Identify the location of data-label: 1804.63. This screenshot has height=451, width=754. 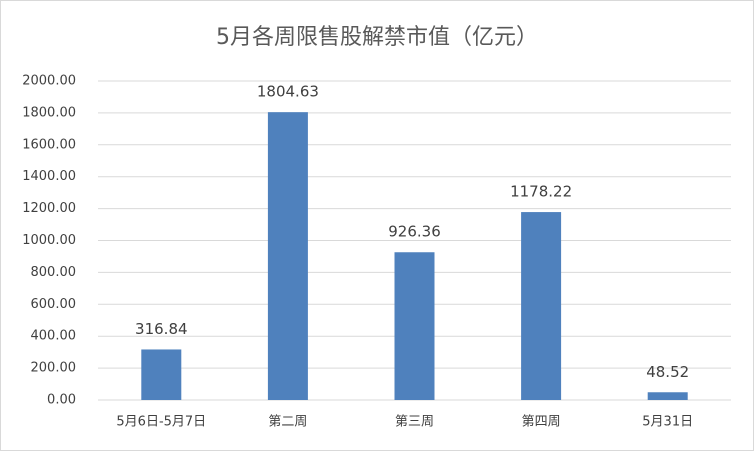
(288, 92).